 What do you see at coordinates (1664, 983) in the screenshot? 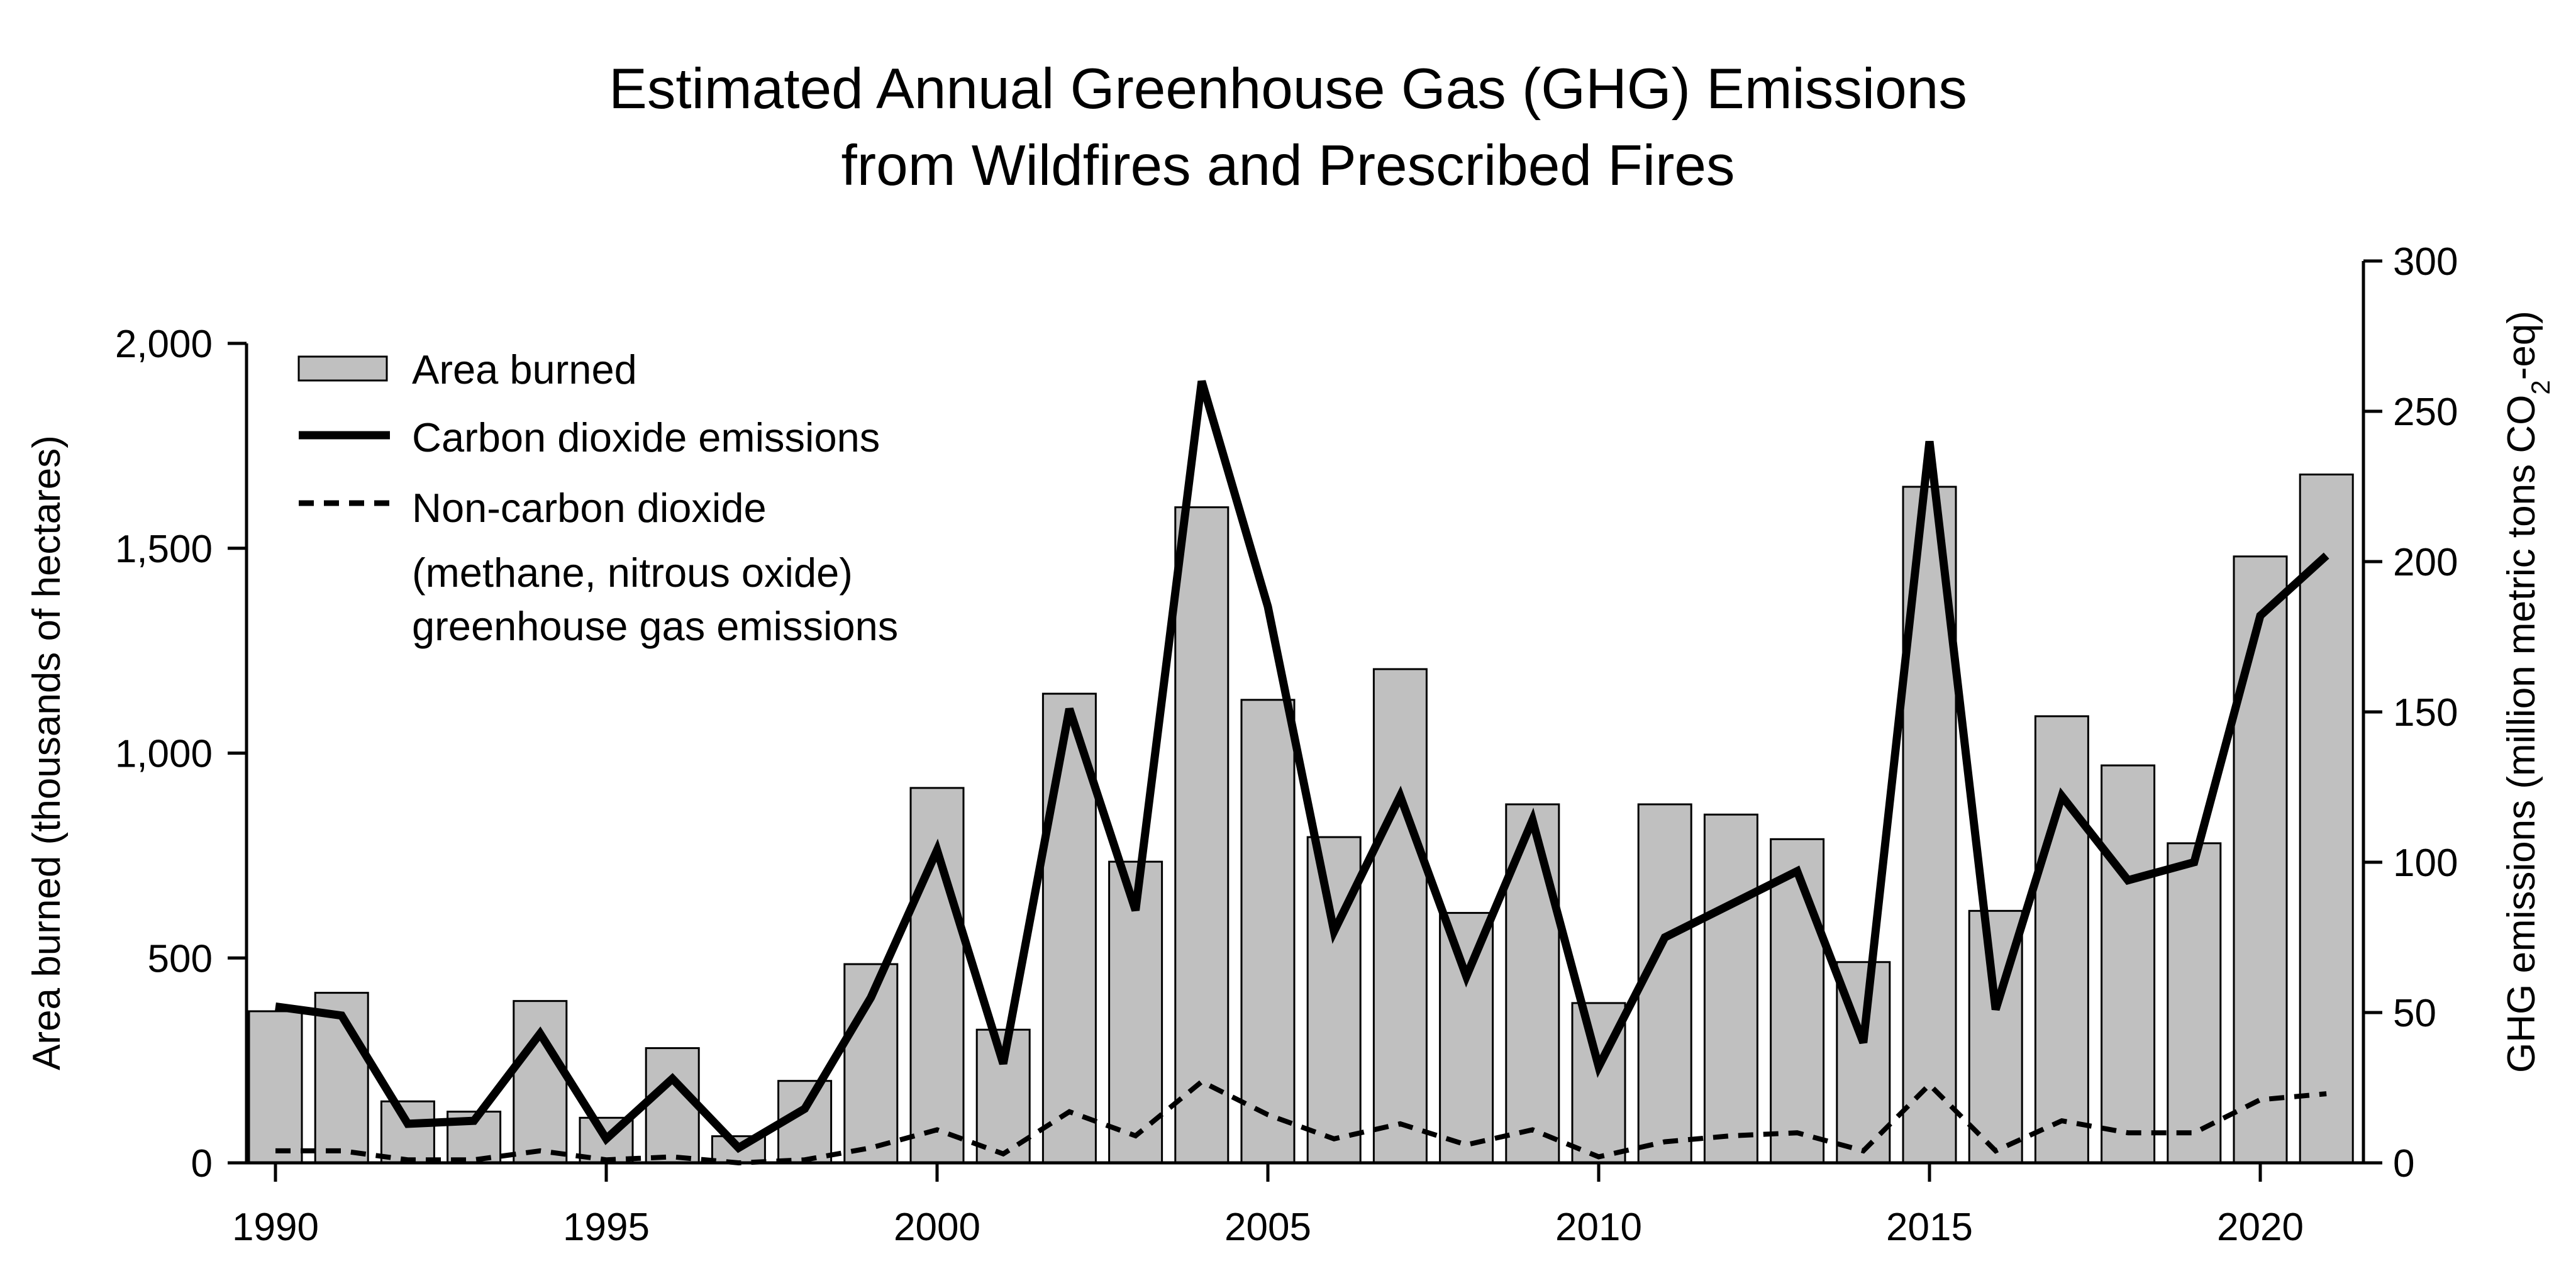
I see `bar-2011` at bounding box center [1664, 983].